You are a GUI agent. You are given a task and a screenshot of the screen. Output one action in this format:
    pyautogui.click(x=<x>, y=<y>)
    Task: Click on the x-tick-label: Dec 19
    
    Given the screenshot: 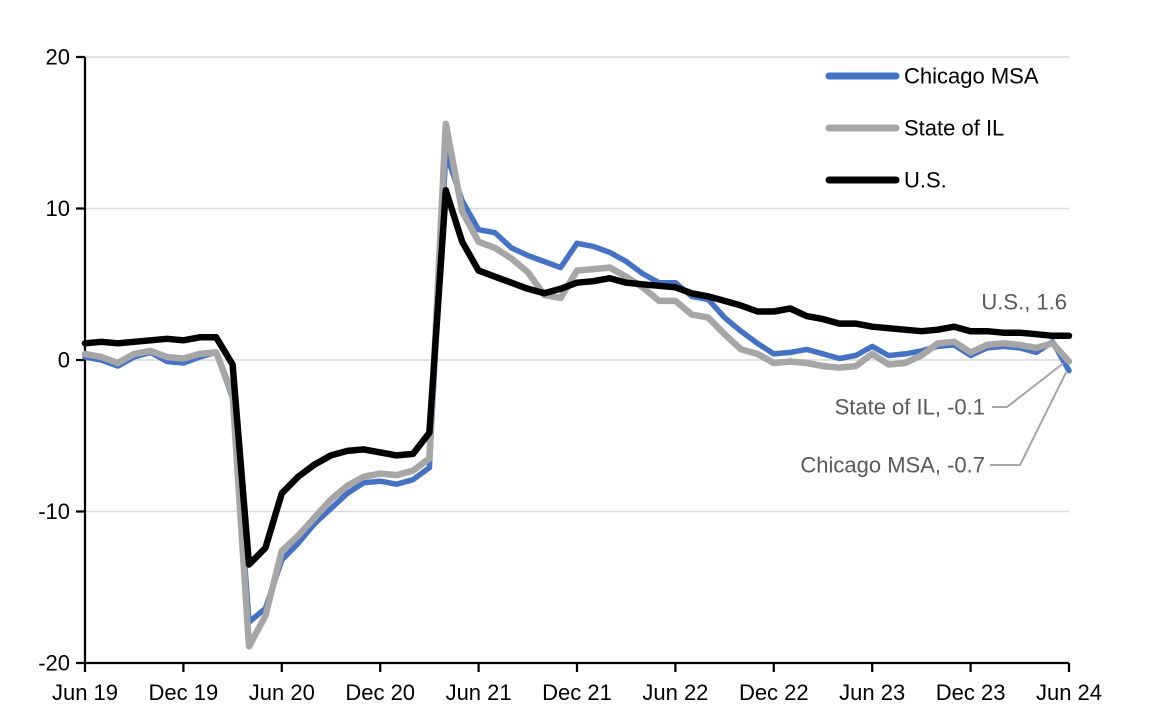 What is the action you would take?
    pyautogui.click(x=184, y=692)
    